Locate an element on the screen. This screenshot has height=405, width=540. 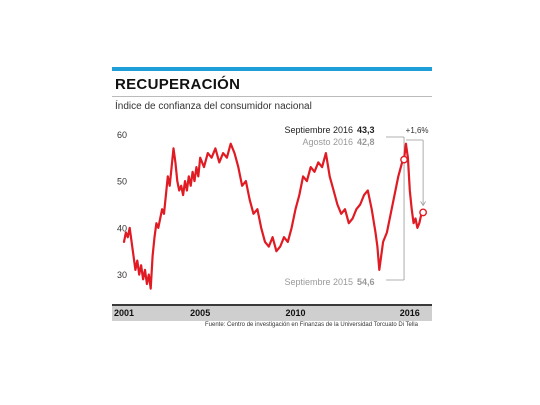
y-axis-ticks: 30 40 50 60 is located at coordinates (122, 205).